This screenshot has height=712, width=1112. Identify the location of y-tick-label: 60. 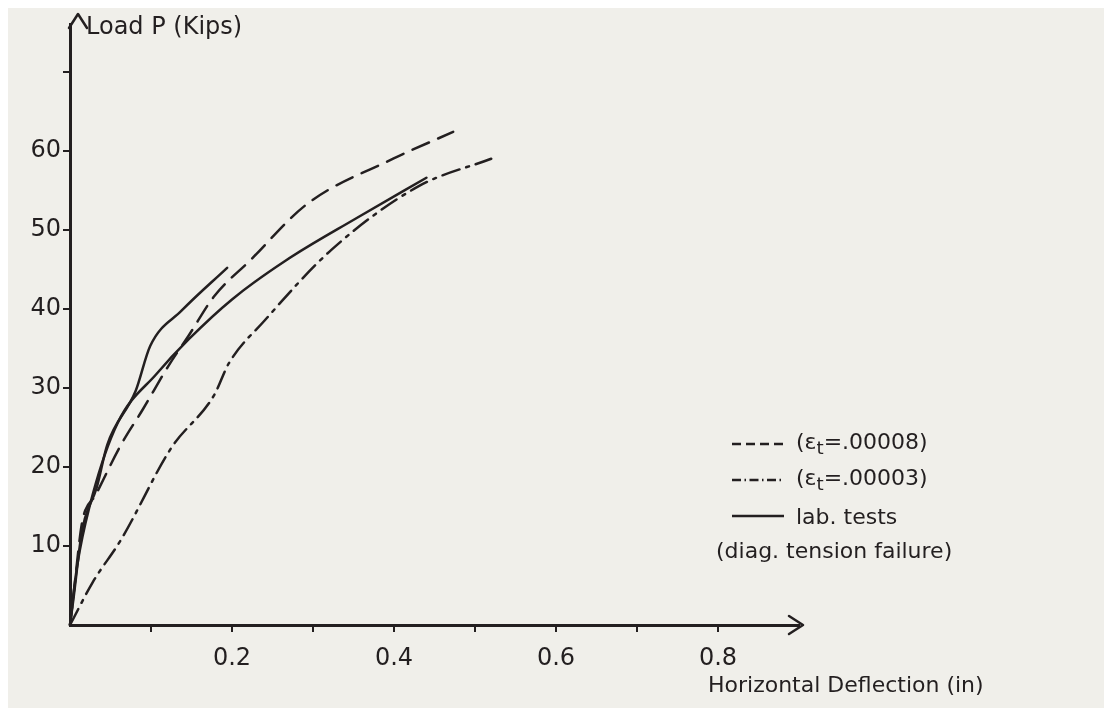
(45, 149).